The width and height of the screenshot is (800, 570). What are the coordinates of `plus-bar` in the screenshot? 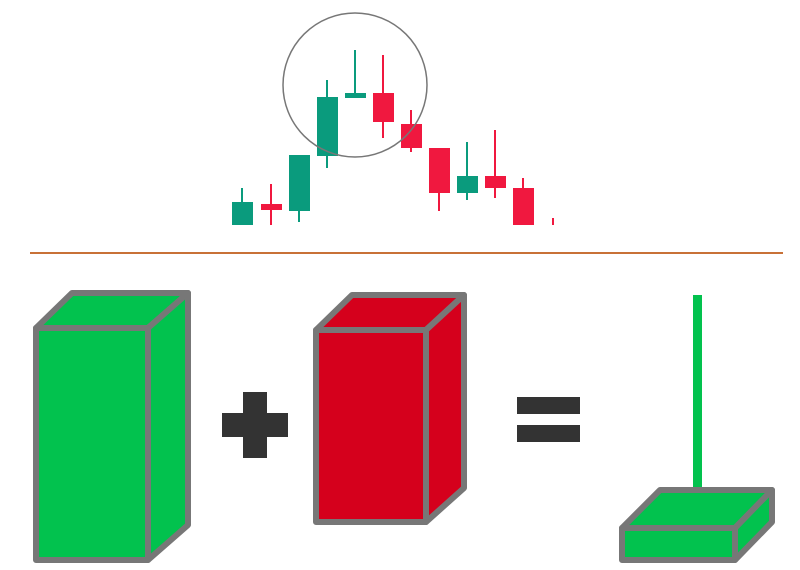 It's located at (255, 425).